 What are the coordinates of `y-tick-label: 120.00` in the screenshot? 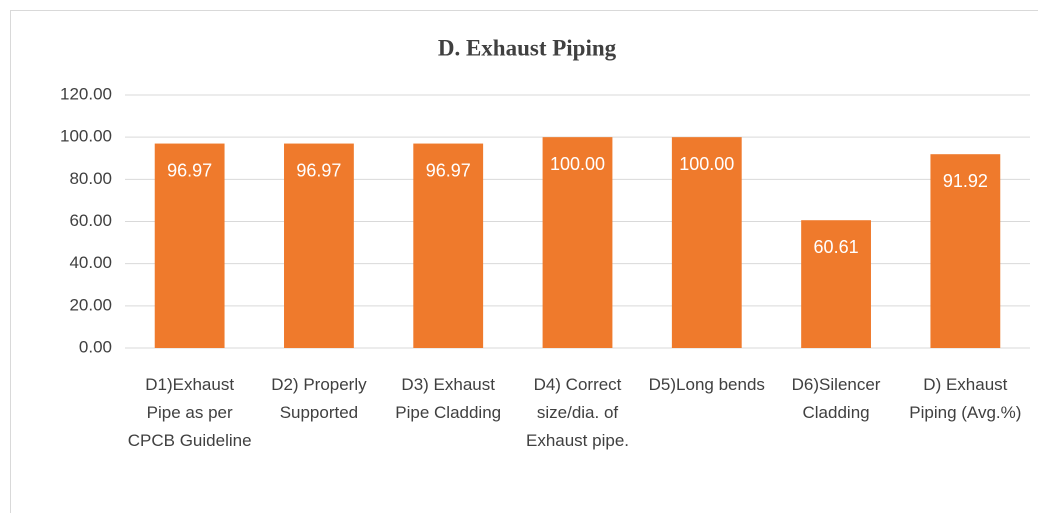 It's located at (86, 93).